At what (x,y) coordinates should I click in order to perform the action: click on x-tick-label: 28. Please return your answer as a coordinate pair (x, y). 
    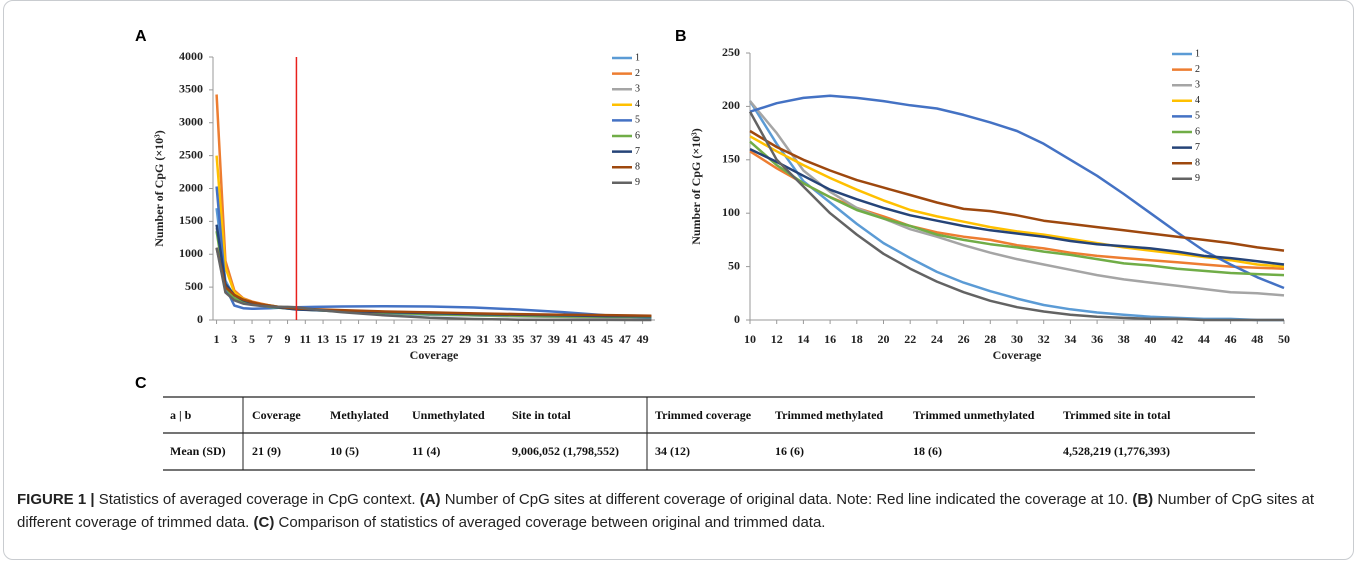
    Looking at the image, I should click on (990, 339).